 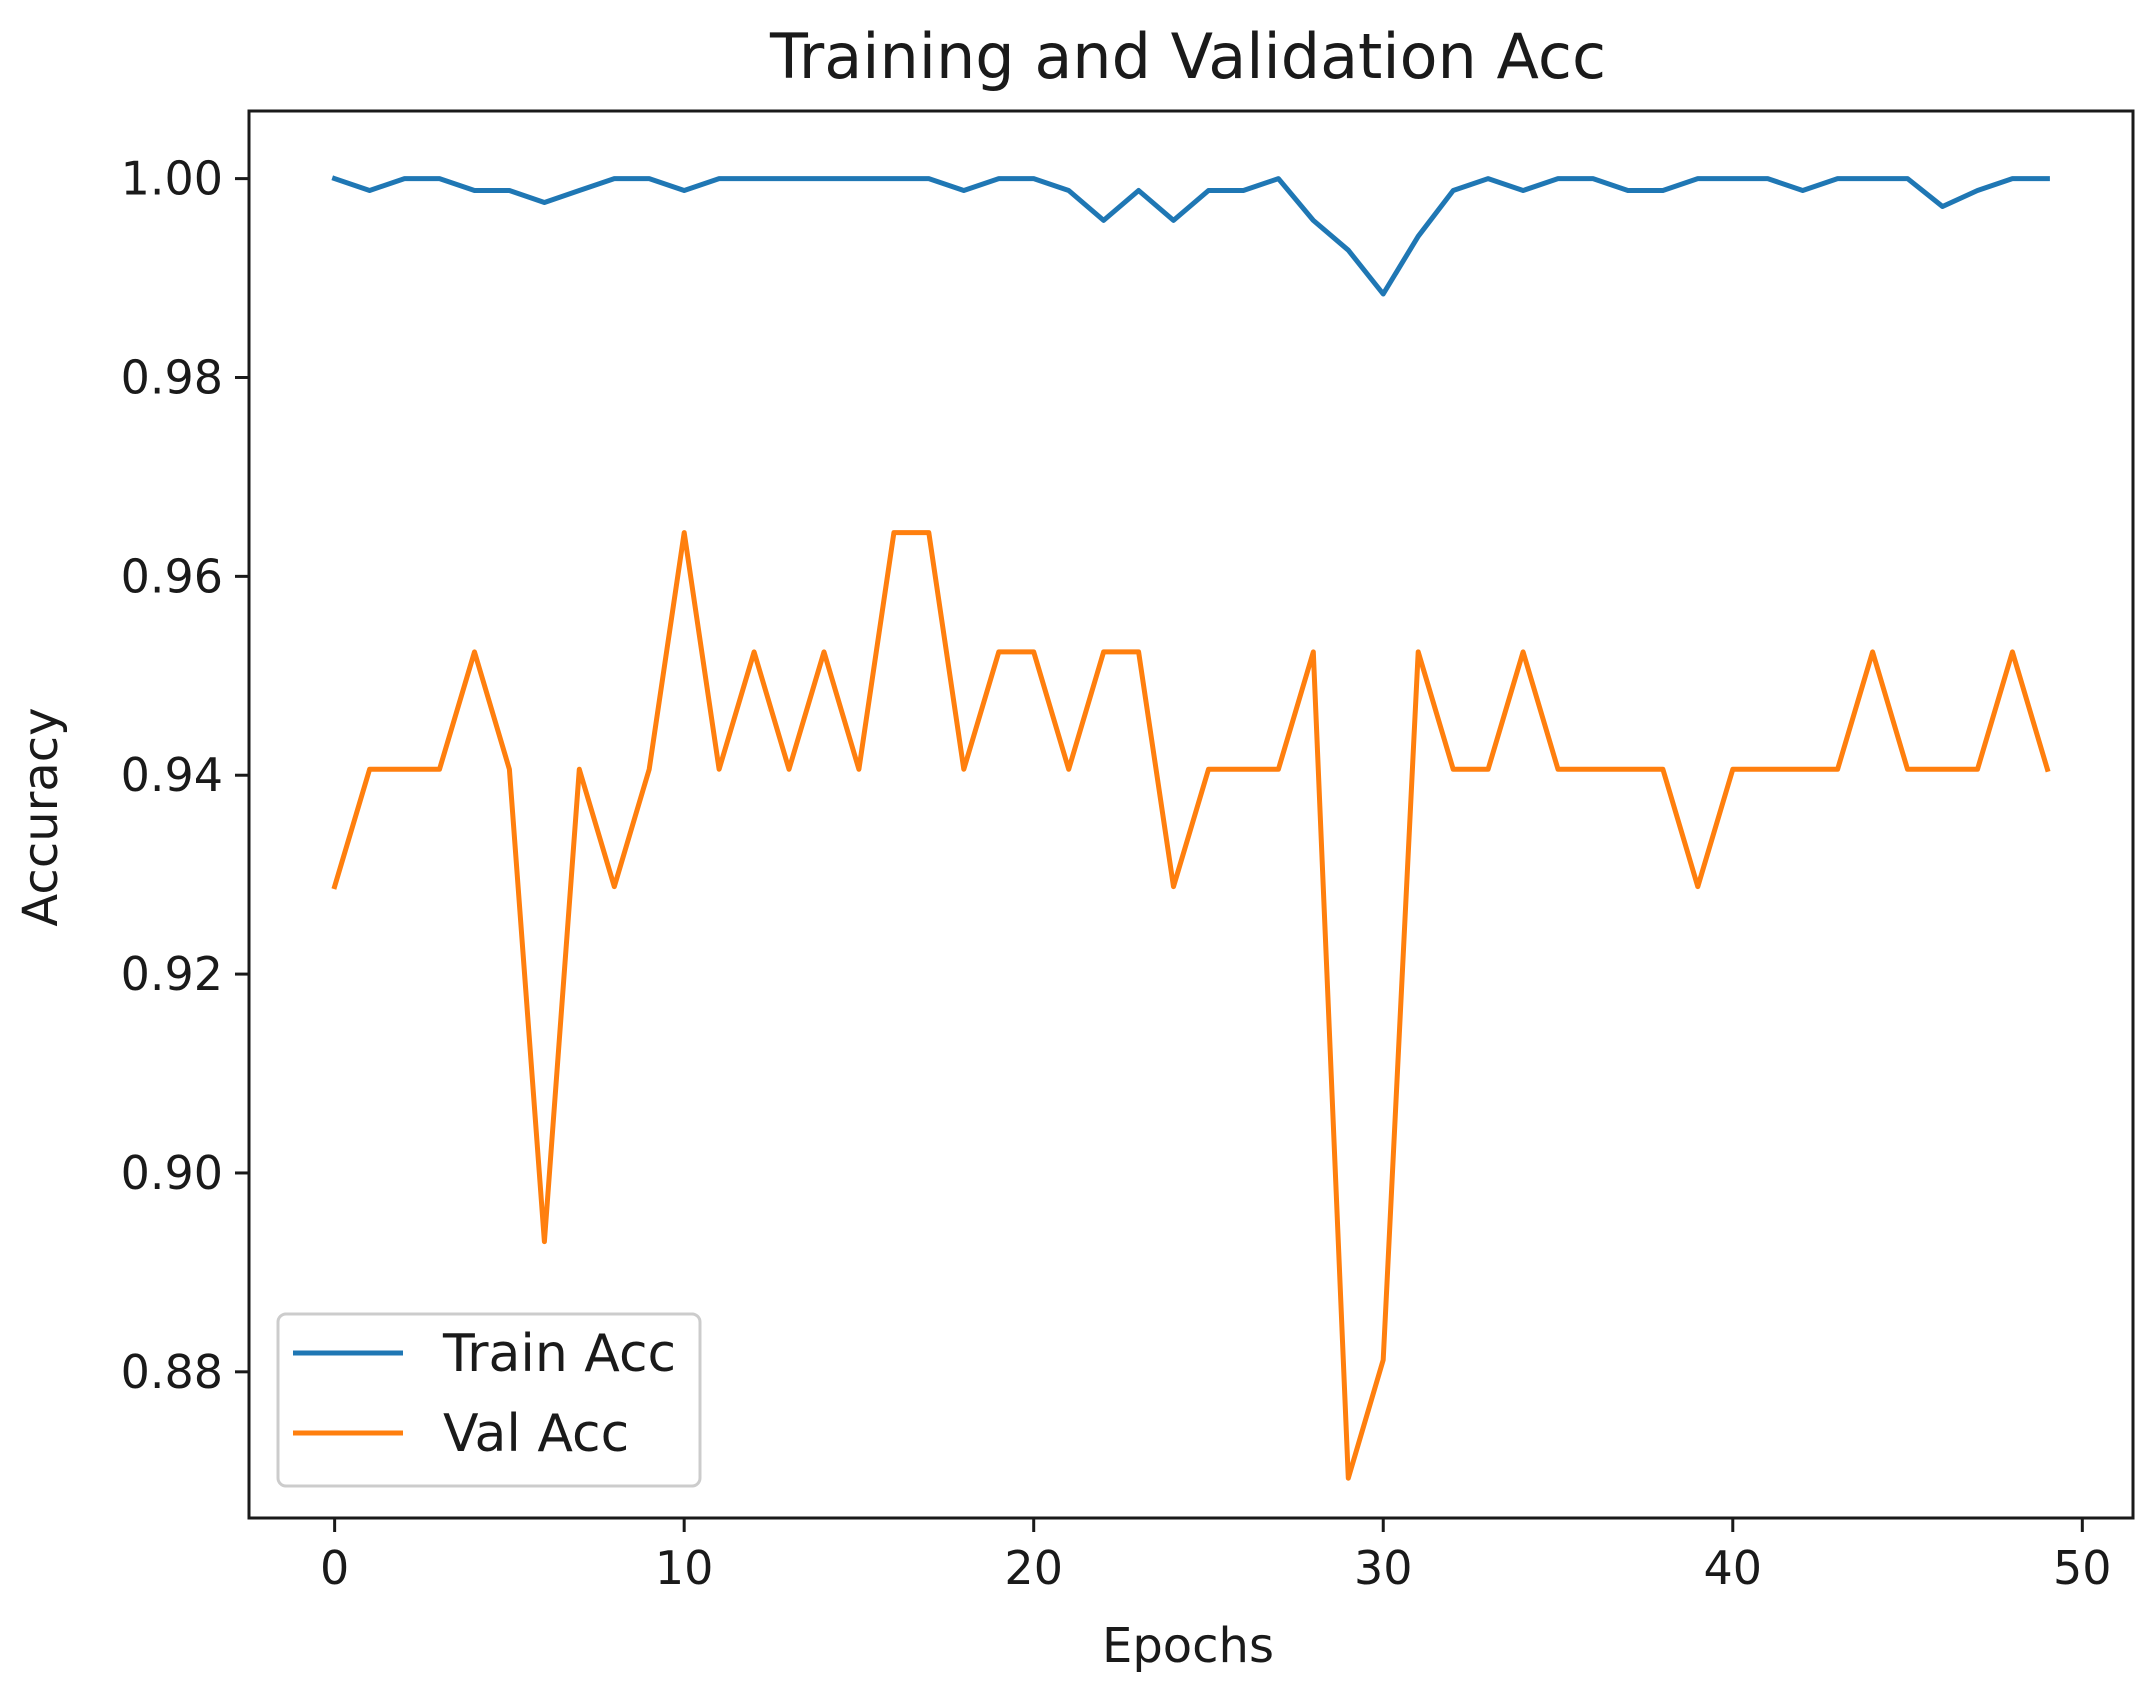 I want to click on y-axis: 0.88 0.90 0.92 0.94 0.96 0.98 1.00, so click(x=185, y=775).